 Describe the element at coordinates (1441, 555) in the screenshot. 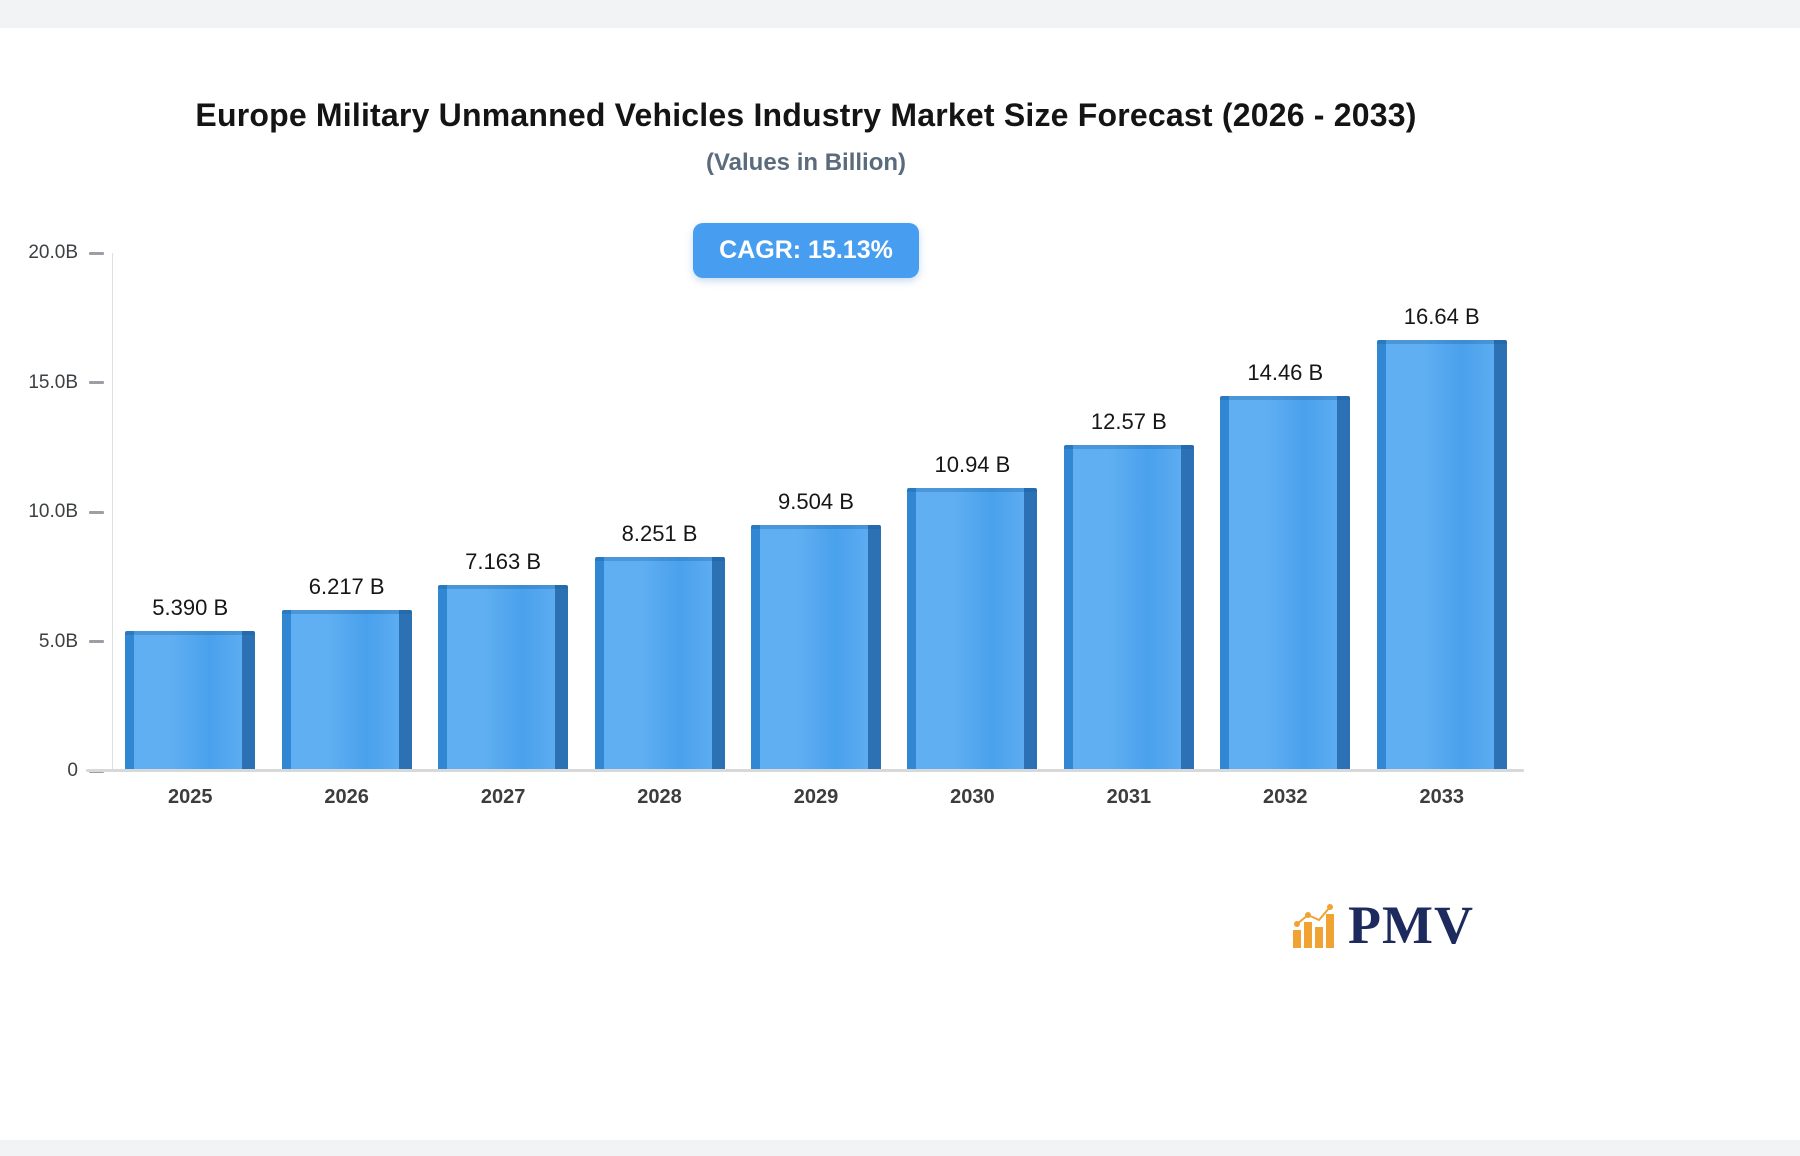

I see `bar-2033` at that location.